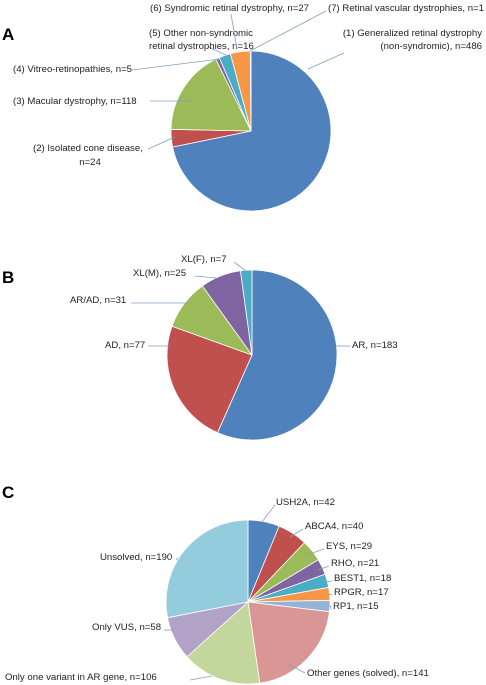 The image size is (486, 685). What do you see at coordinates (98, 300) in the screenshot?
I see `slice-label-b-ar-ad: AR/AD, n=31` at bounding box center [98, 300].